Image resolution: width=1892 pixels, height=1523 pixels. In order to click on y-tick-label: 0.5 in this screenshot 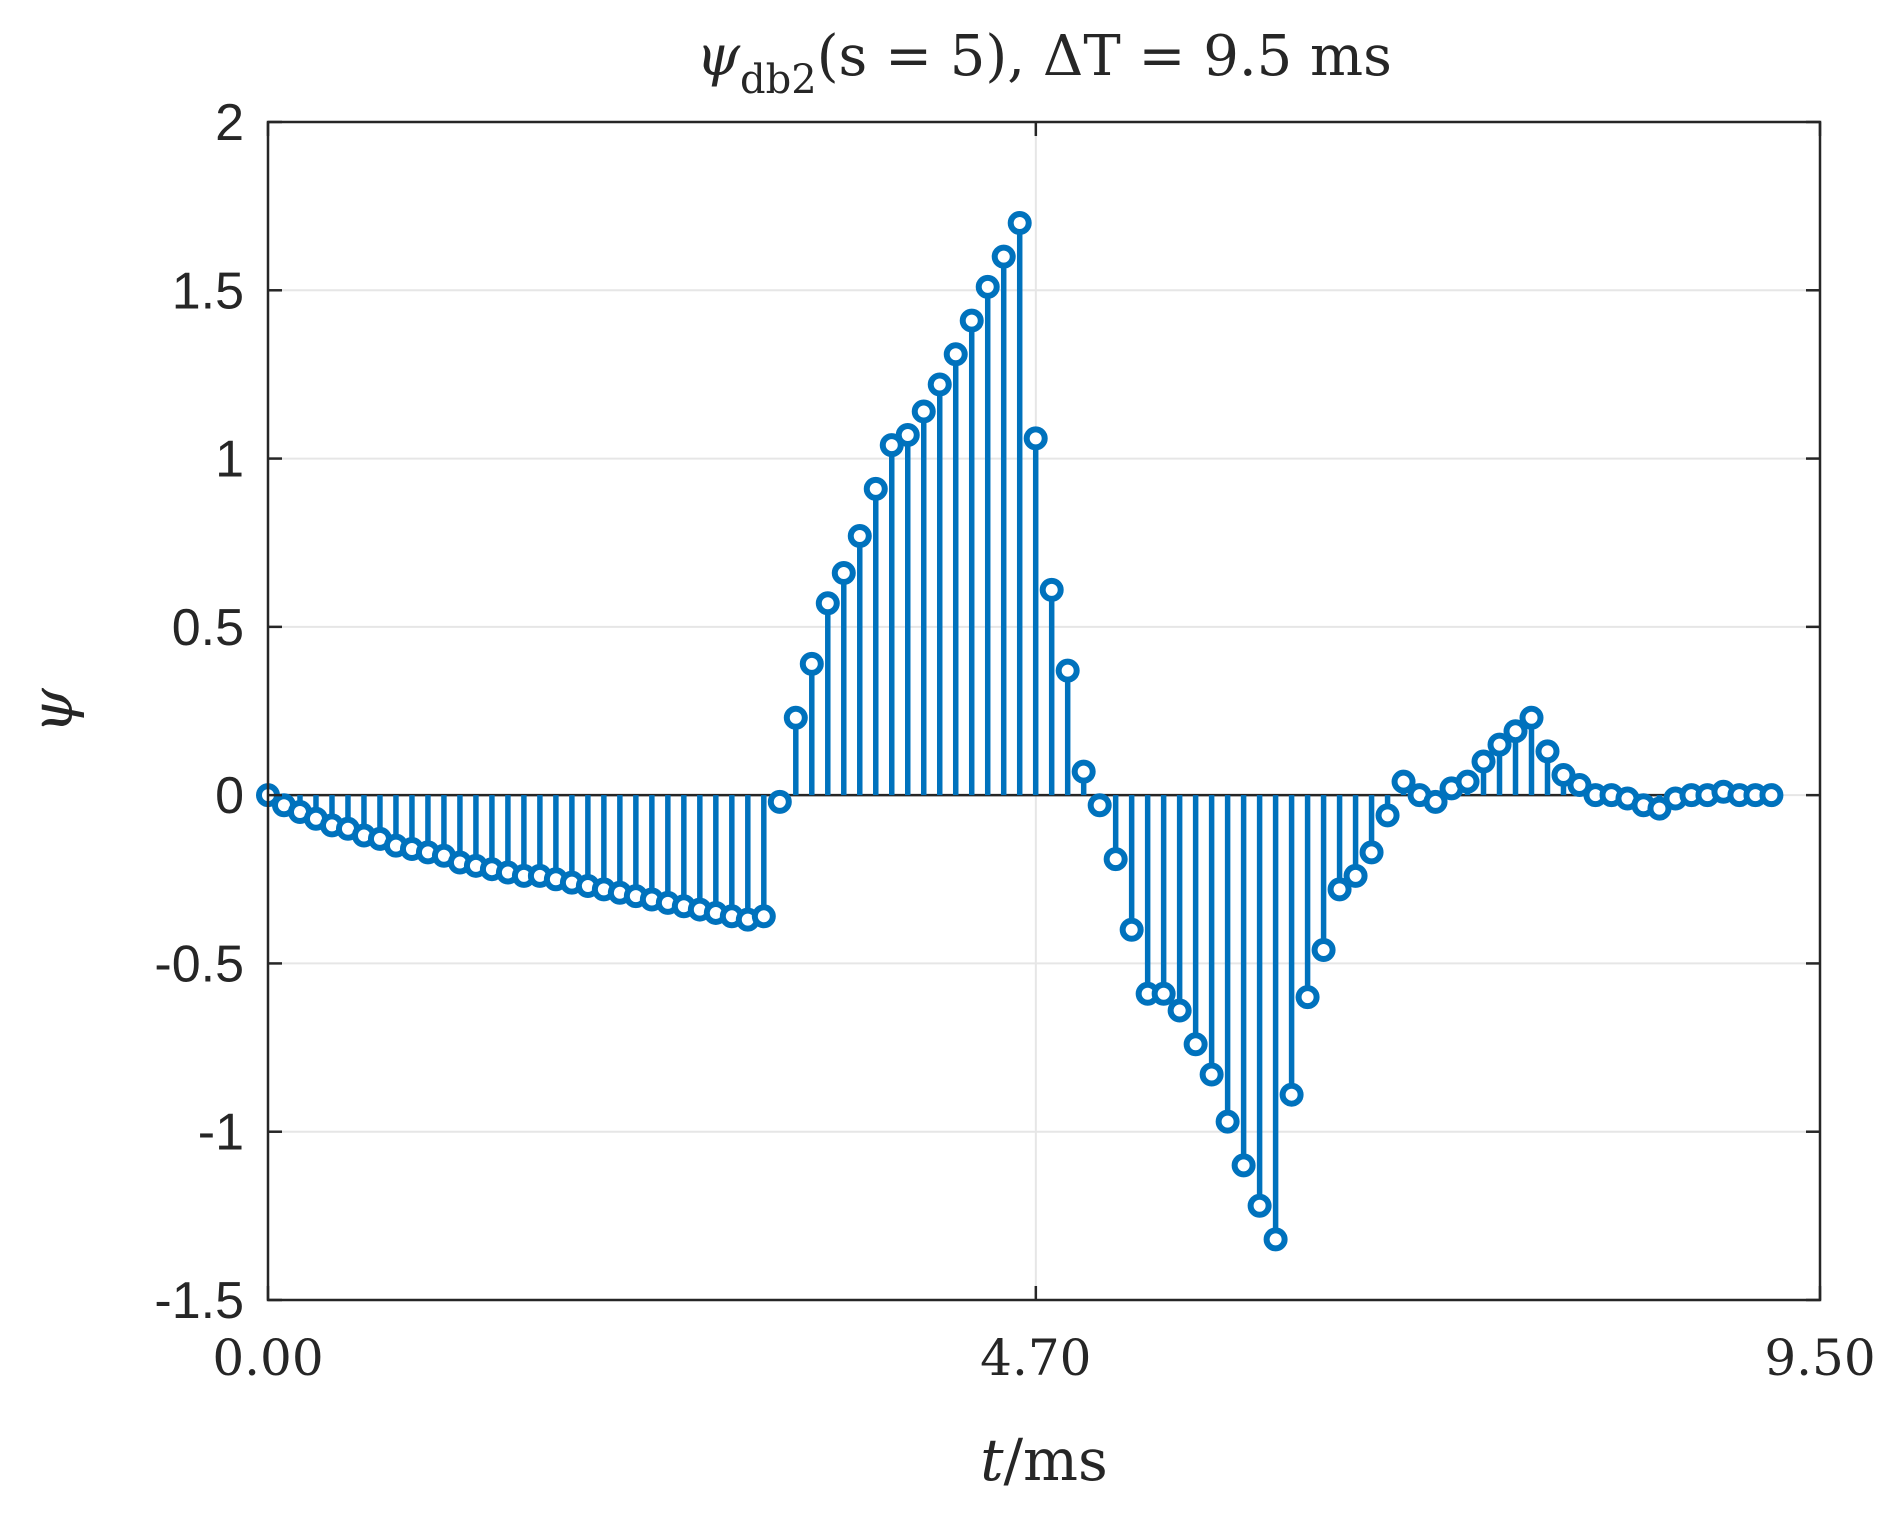, I will do `click(208, 628)`.